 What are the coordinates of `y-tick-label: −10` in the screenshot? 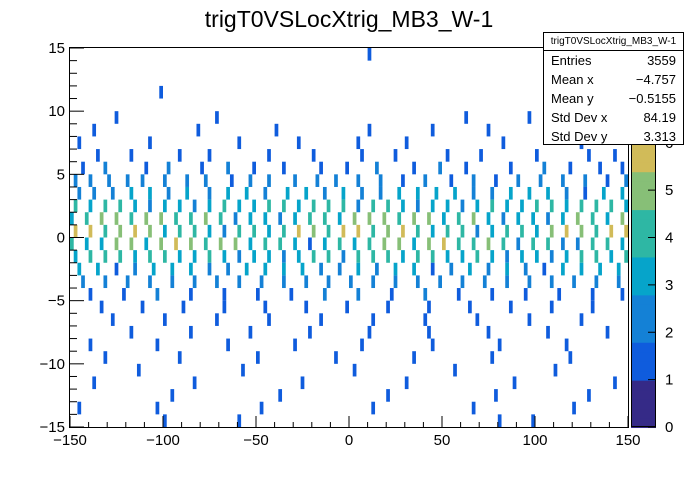 It's located at (52, 364).